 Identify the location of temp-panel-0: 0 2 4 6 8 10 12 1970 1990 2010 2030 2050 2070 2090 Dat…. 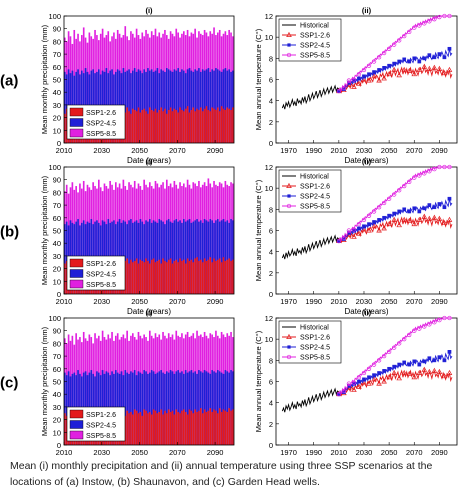
(356, 85).